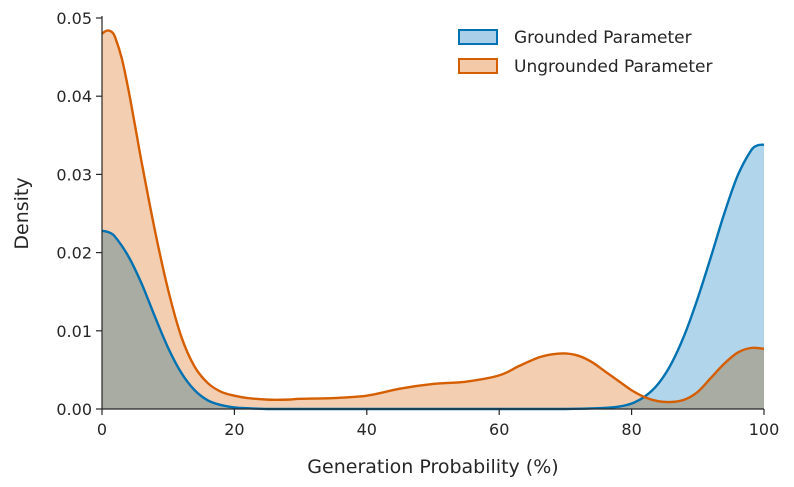  What do you see at coordinates (585, 52) in the screenshot?
I see `legend: Grounded Parameter Ungrounded Parameter` at bounding box center [585, 52].